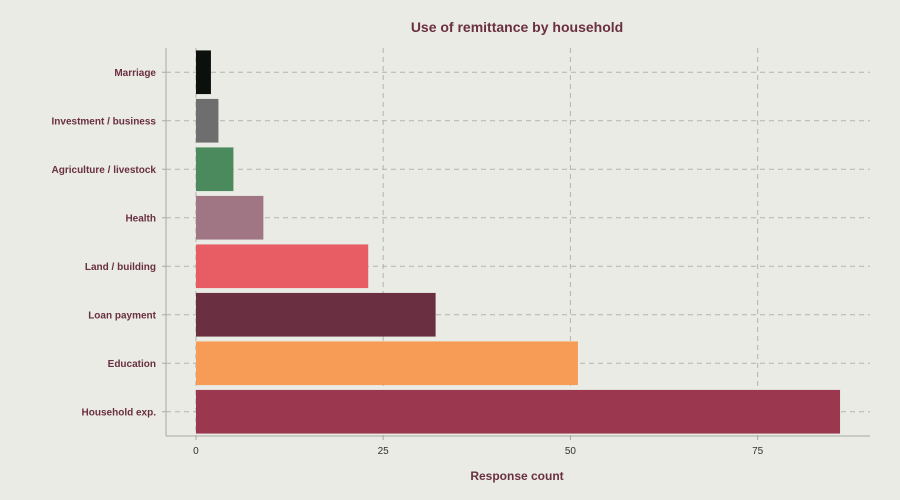 This screenshot has height=500, width=900. What do you see at coordinates (135, 73) in the screenshot?
I see `category-label: Marriage` at bounding box center [135, 73].